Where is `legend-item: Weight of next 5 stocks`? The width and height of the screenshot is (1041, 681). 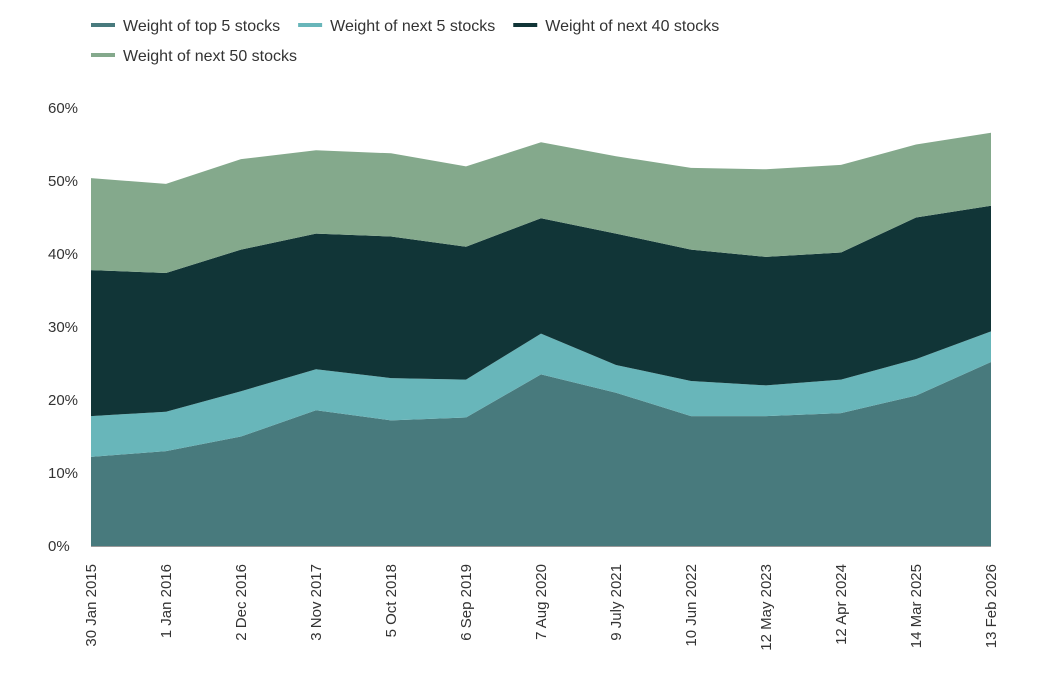 legend-item: Weight of next 5 stocks is located at coordinates (396, 26).